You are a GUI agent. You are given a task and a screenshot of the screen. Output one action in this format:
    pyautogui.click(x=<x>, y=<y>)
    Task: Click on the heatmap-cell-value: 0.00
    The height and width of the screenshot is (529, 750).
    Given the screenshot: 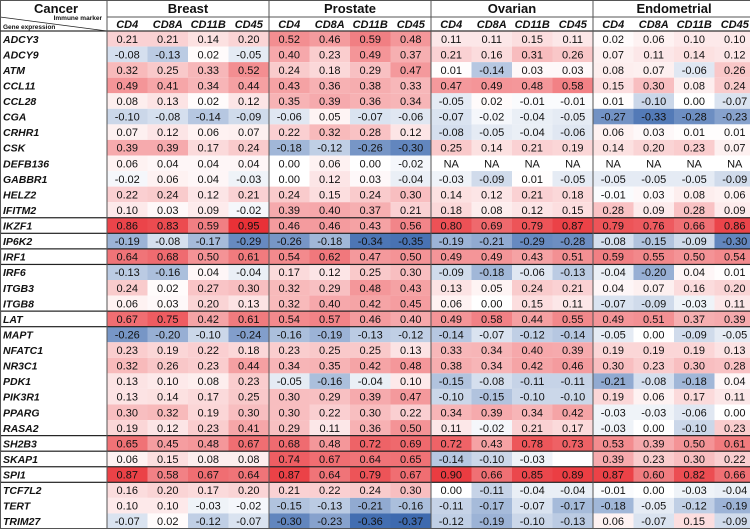 What is the action you would take?
    pyautogui.click(x=289, y=164)
    